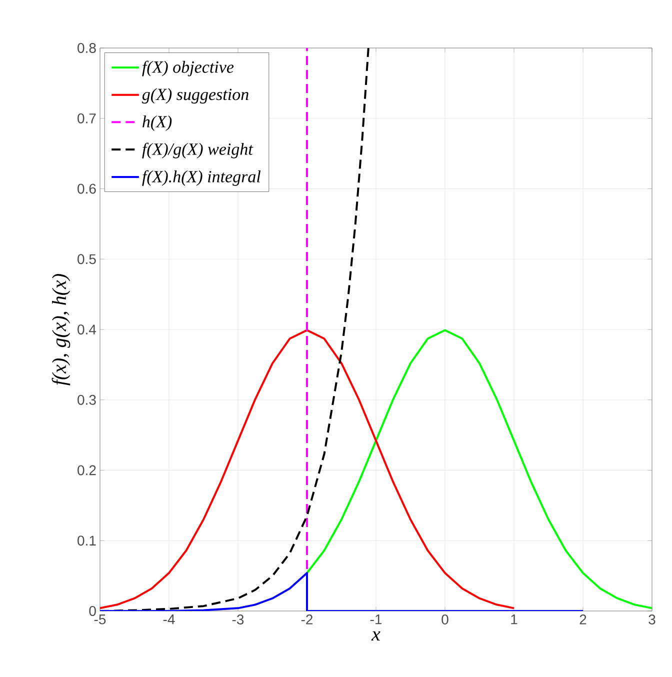  What do you see at coordinates (87, 118) in the screenshot?
I see `y-tick-label: 0.7` at bounding box center [87, 118].